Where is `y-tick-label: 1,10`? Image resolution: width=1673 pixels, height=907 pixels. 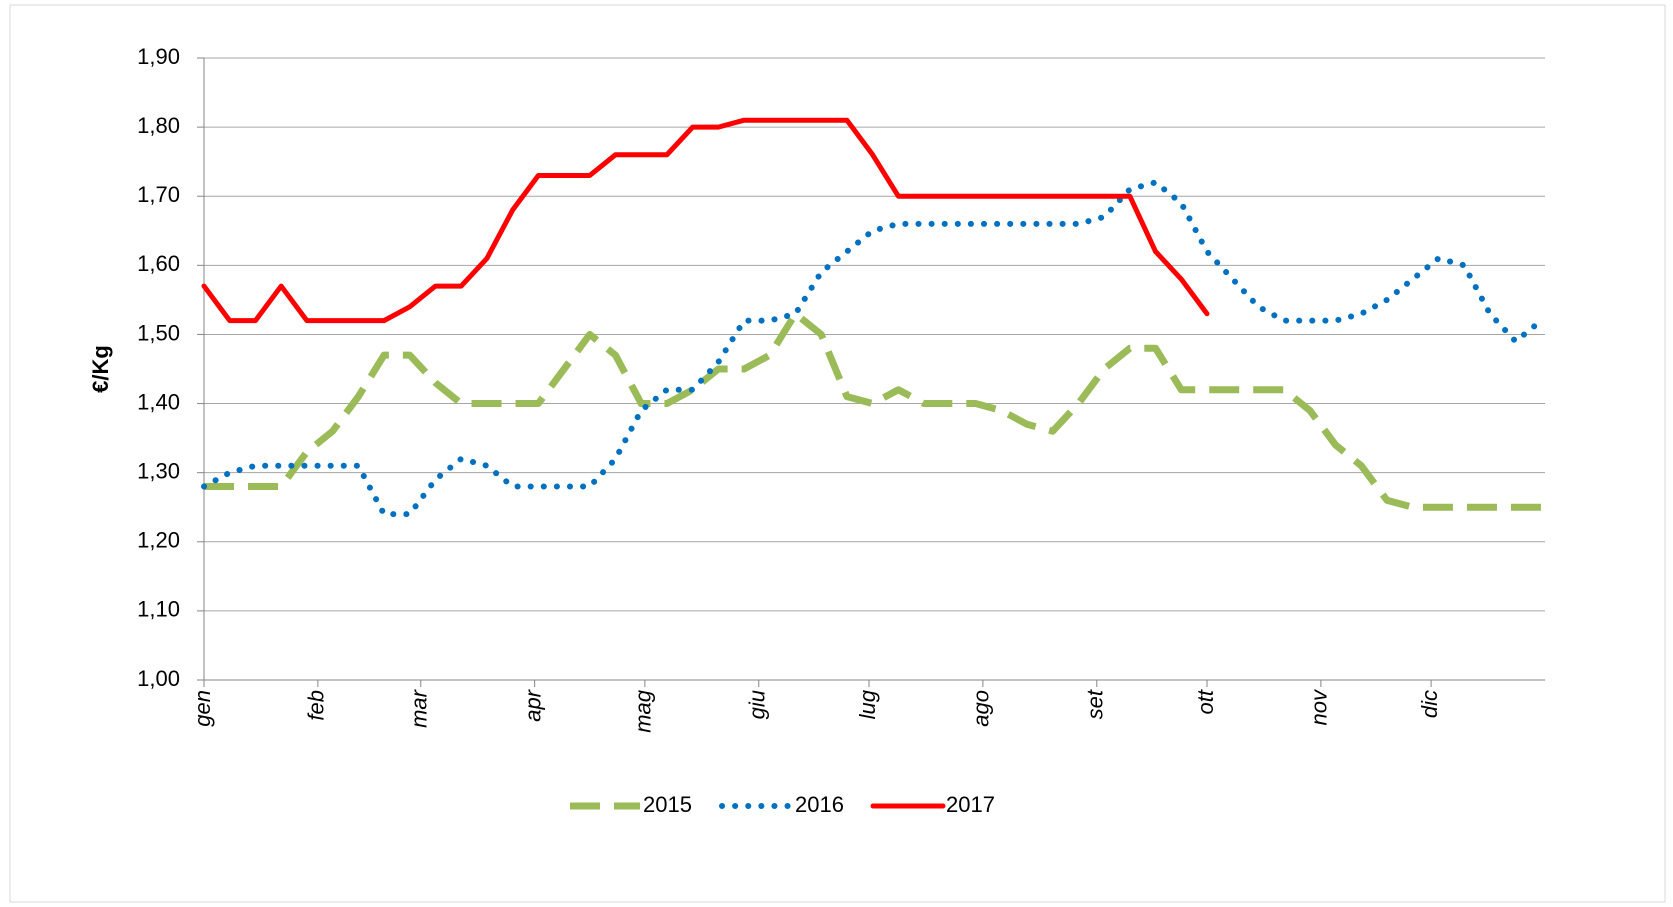 y-tick-label: 1,10 is located at coordinates (158, 609).